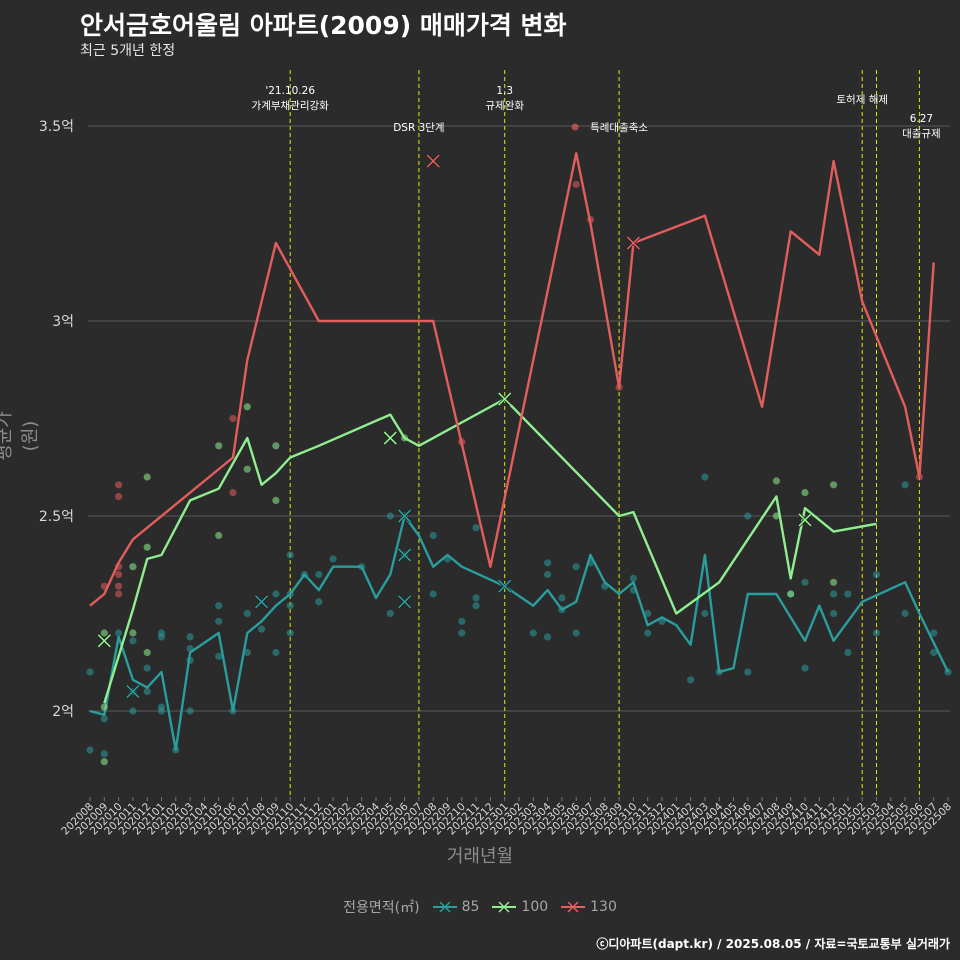  Describe the element at coordinates (20, 436) in the screenshot. I see `y-axis-label: 평균가(원)` at that location.